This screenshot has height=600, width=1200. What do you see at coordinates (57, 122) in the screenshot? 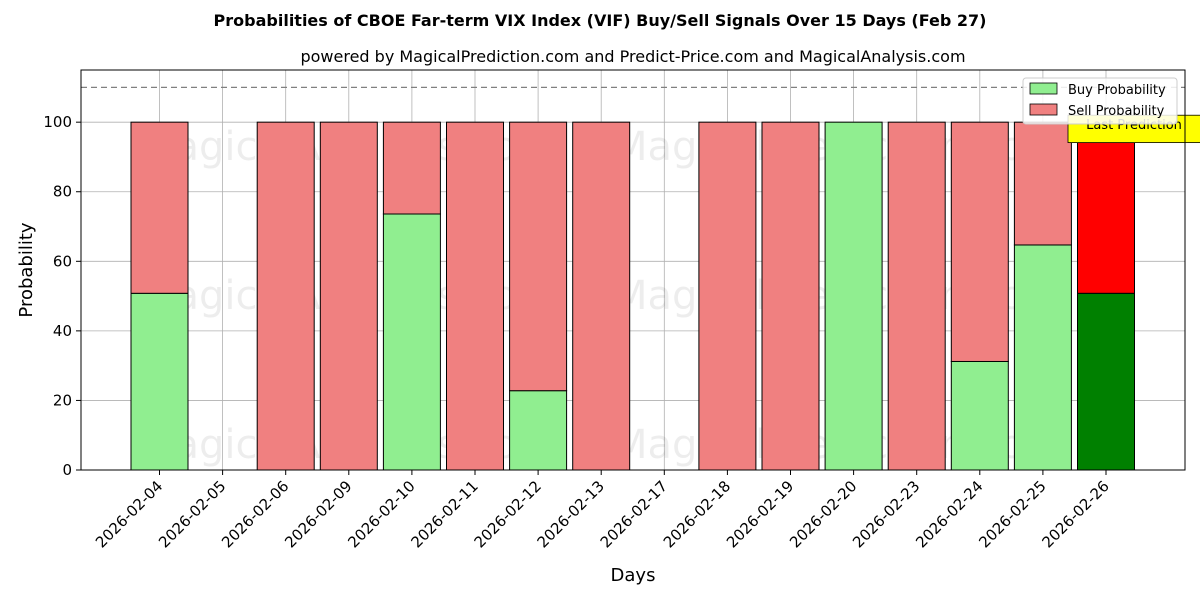
I see `y-tick-label: 100` at bounding box center [57, 122].